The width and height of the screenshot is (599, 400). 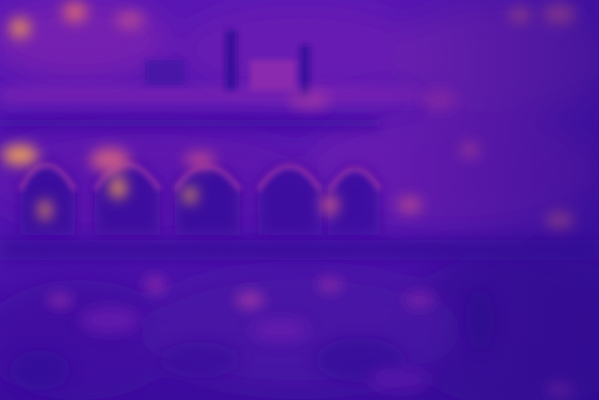 What do you see at coordinates (227, 65) in the screenshot?
I see `upper-windows` at bounding box center [227, 65].